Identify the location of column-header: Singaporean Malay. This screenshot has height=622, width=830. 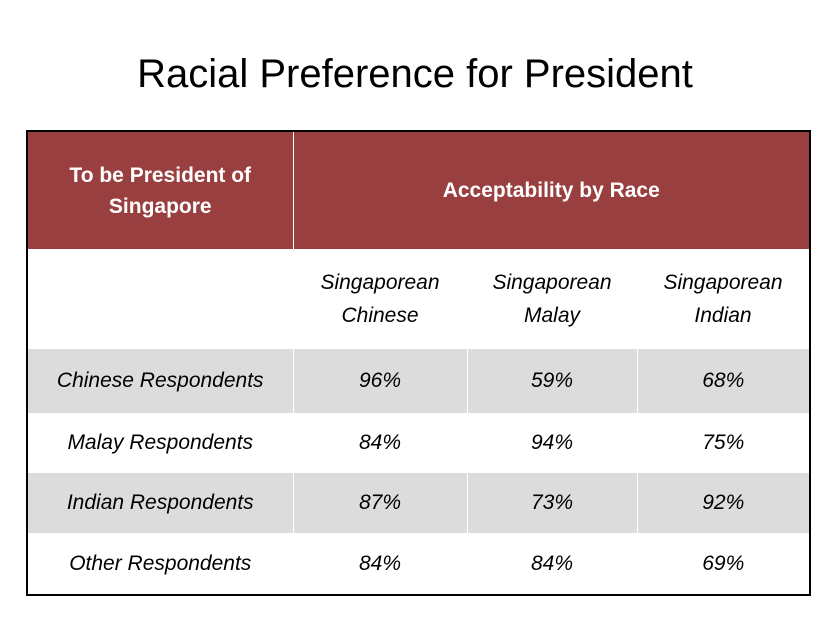
(552, 299).